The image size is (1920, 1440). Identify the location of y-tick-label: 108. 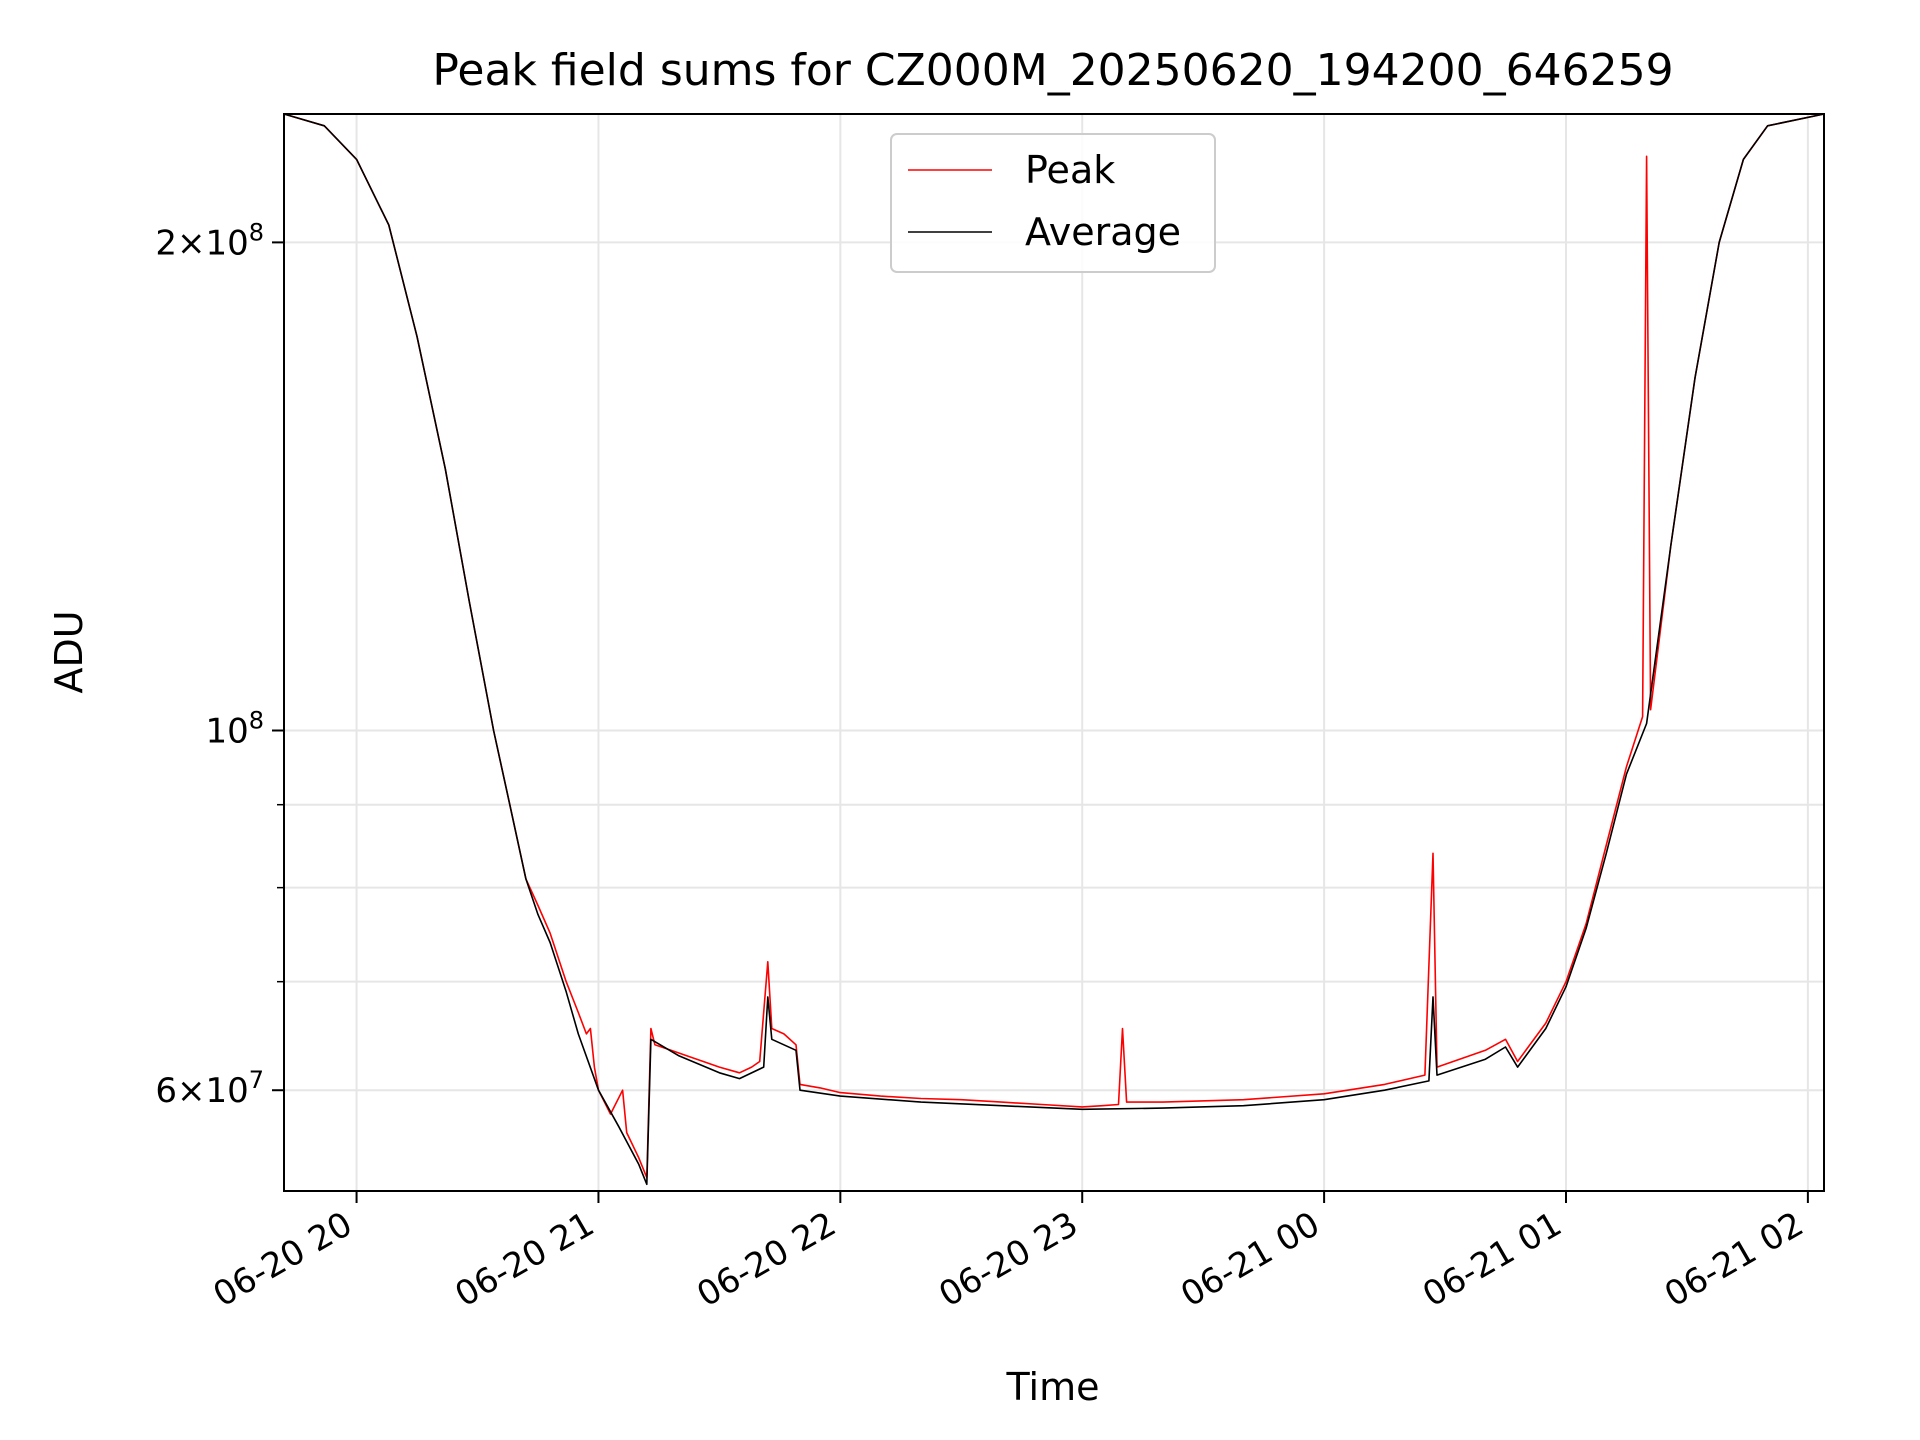
(234, 729).